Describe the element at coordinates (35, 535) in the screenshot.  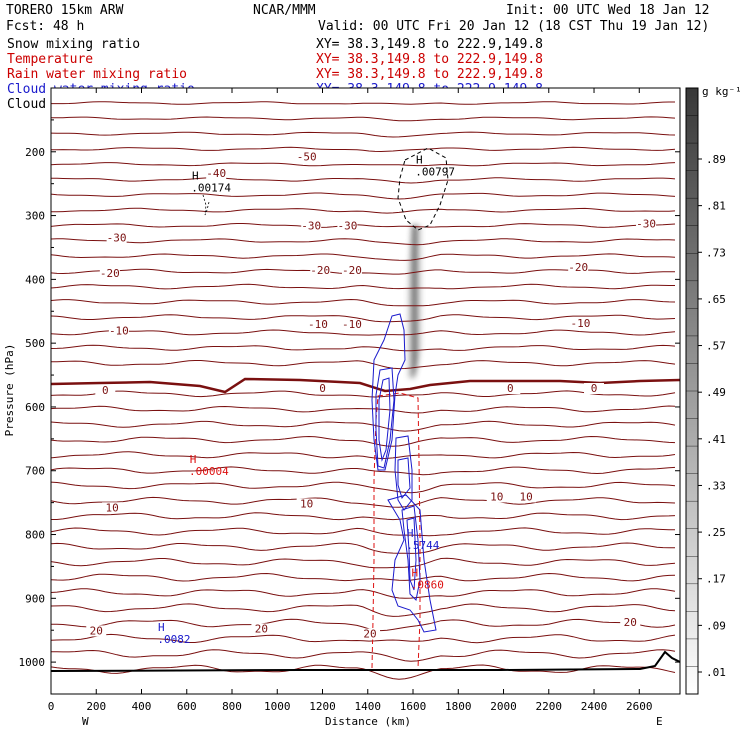
I see `y-tick-label: 800` at that location.